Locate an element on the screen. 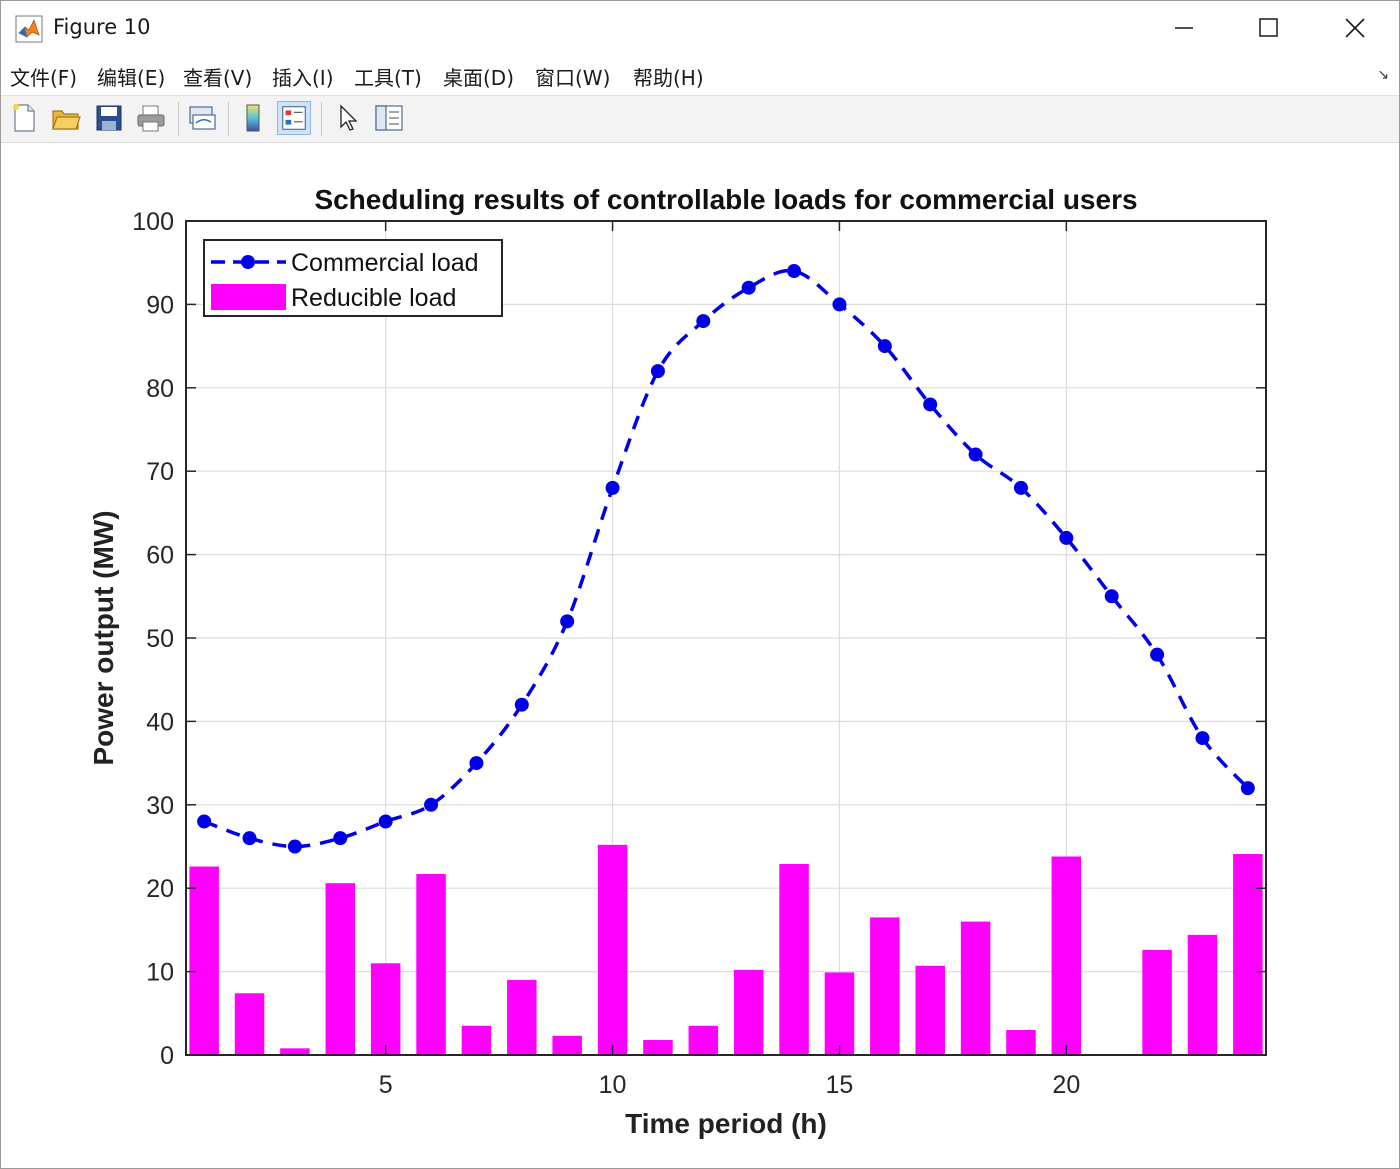 Image resolution: width=1400 pixels, height=1169 pixels. figure-toolbar is located at coordinates (700, 119).